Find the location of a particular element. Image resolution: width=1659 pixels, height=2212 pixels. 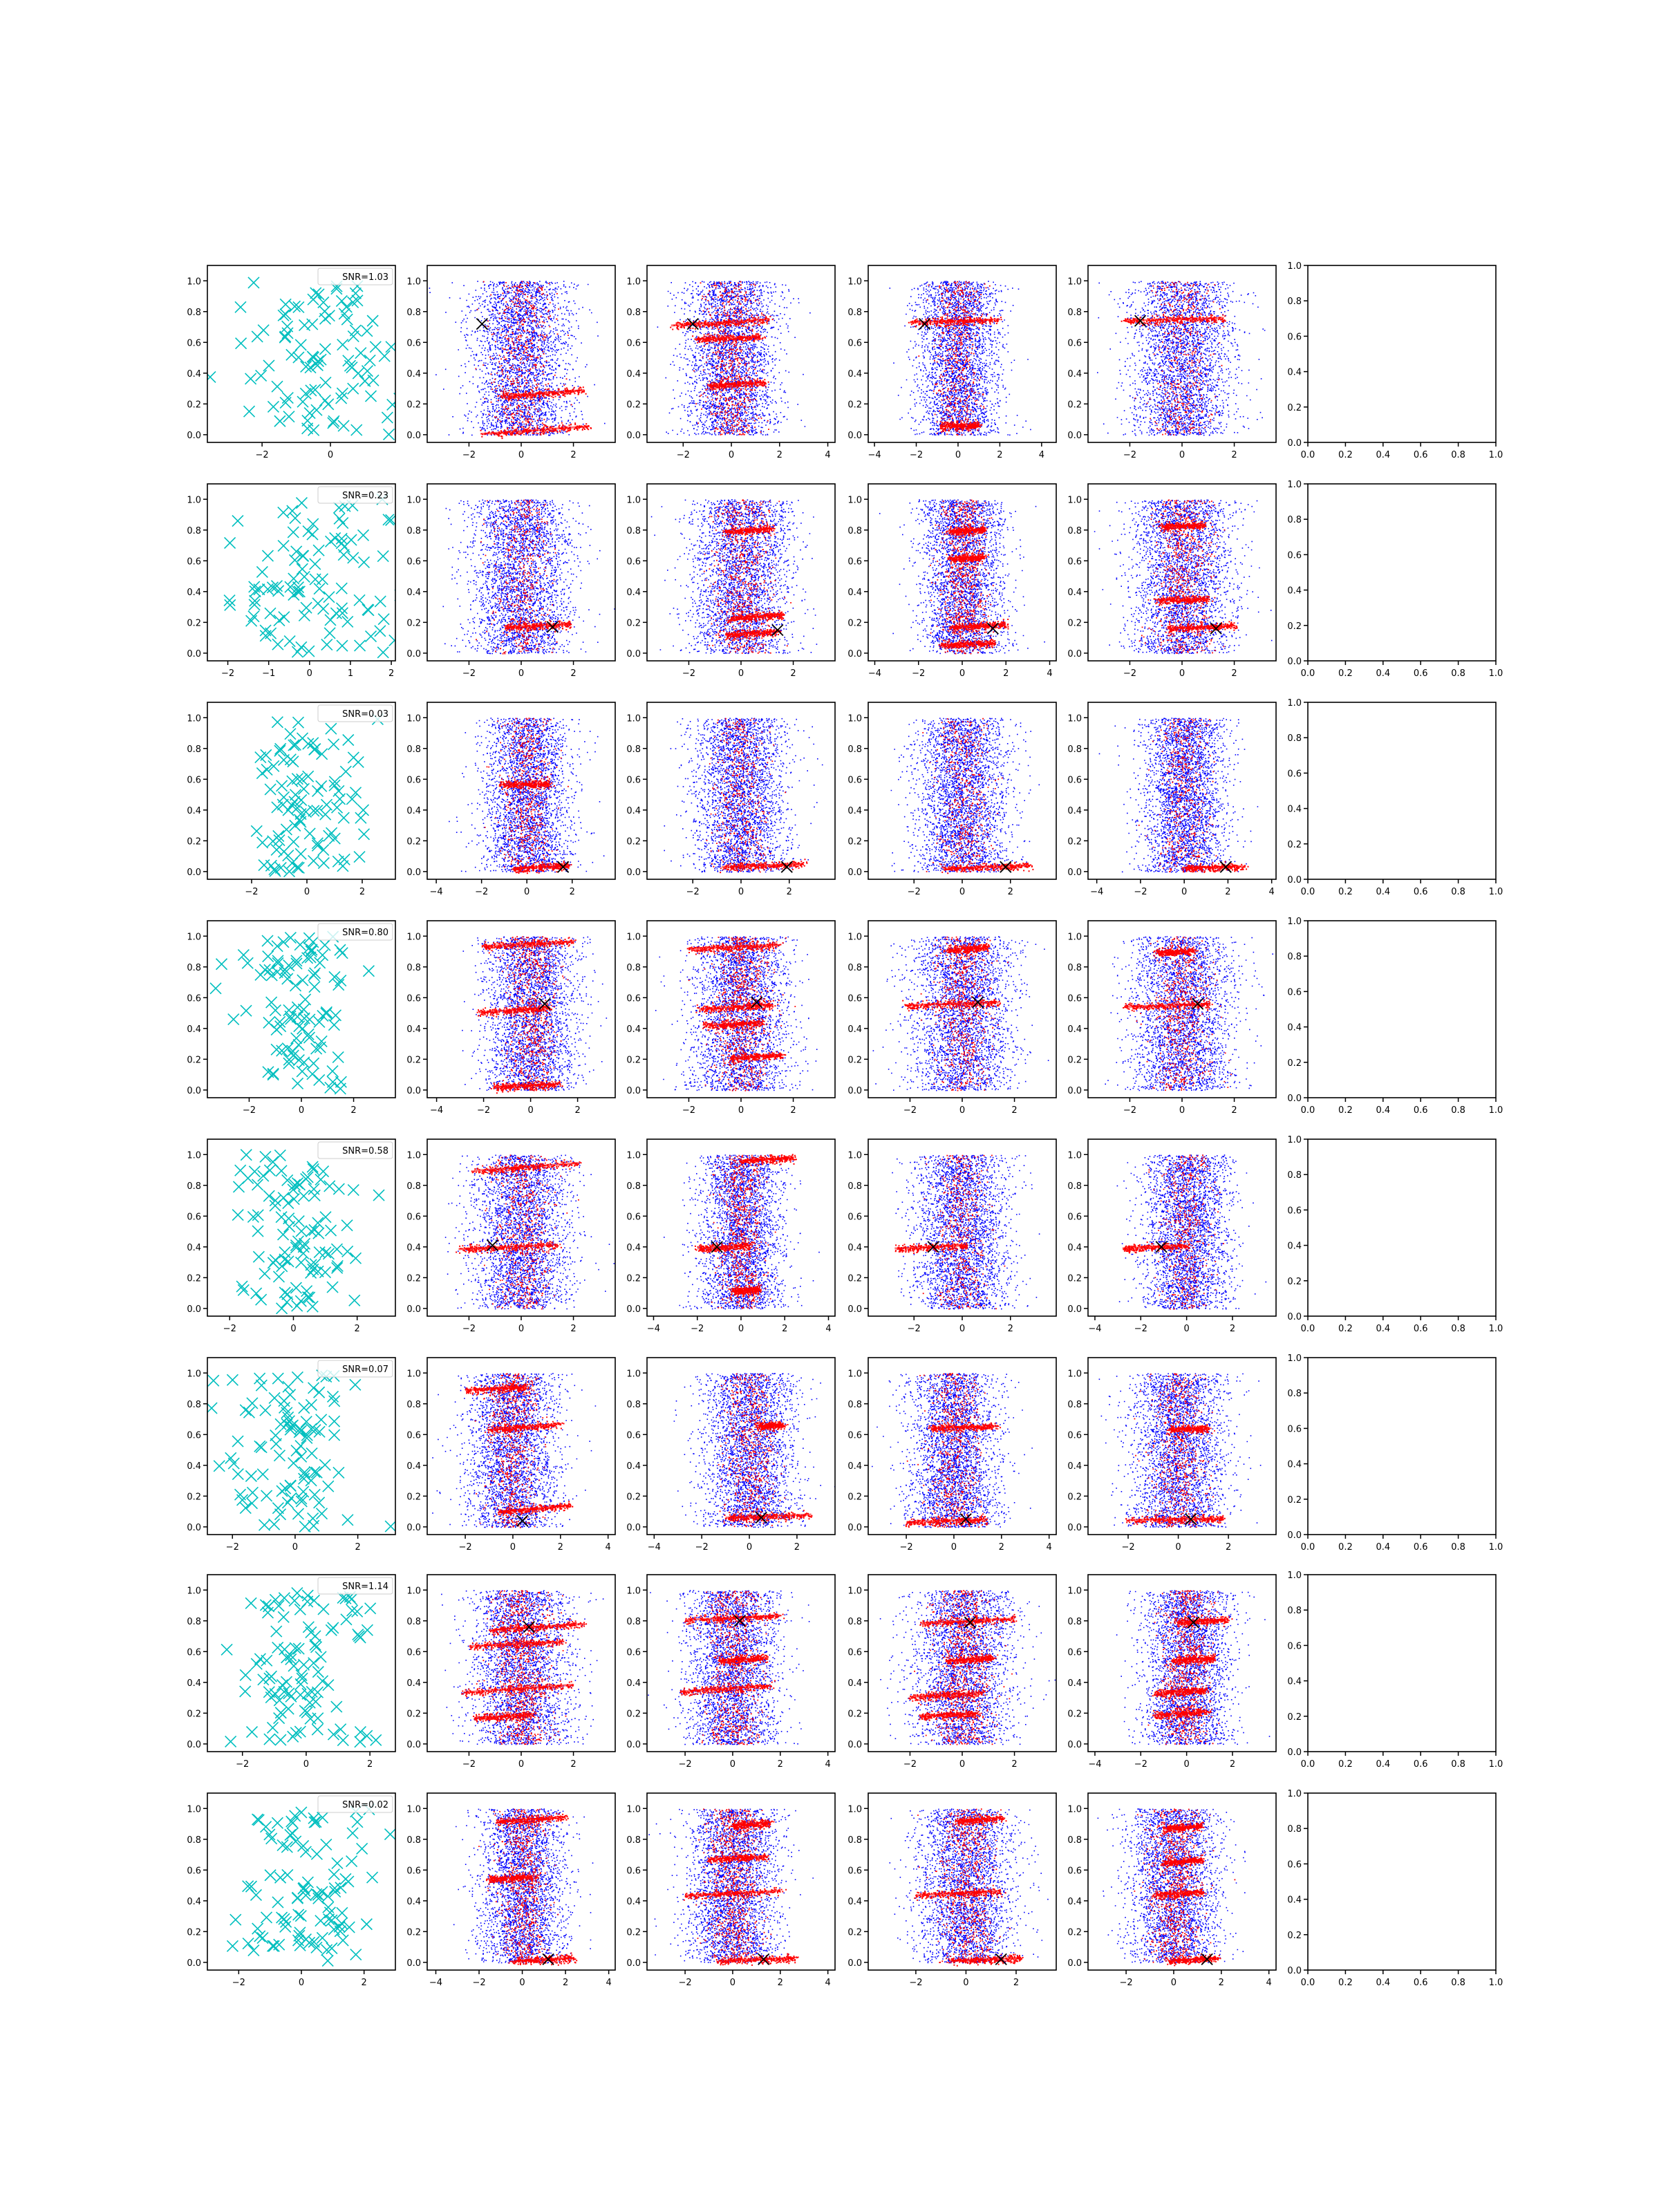

x-tick-label: 1.0 is located at coordinates (1496, 1548).